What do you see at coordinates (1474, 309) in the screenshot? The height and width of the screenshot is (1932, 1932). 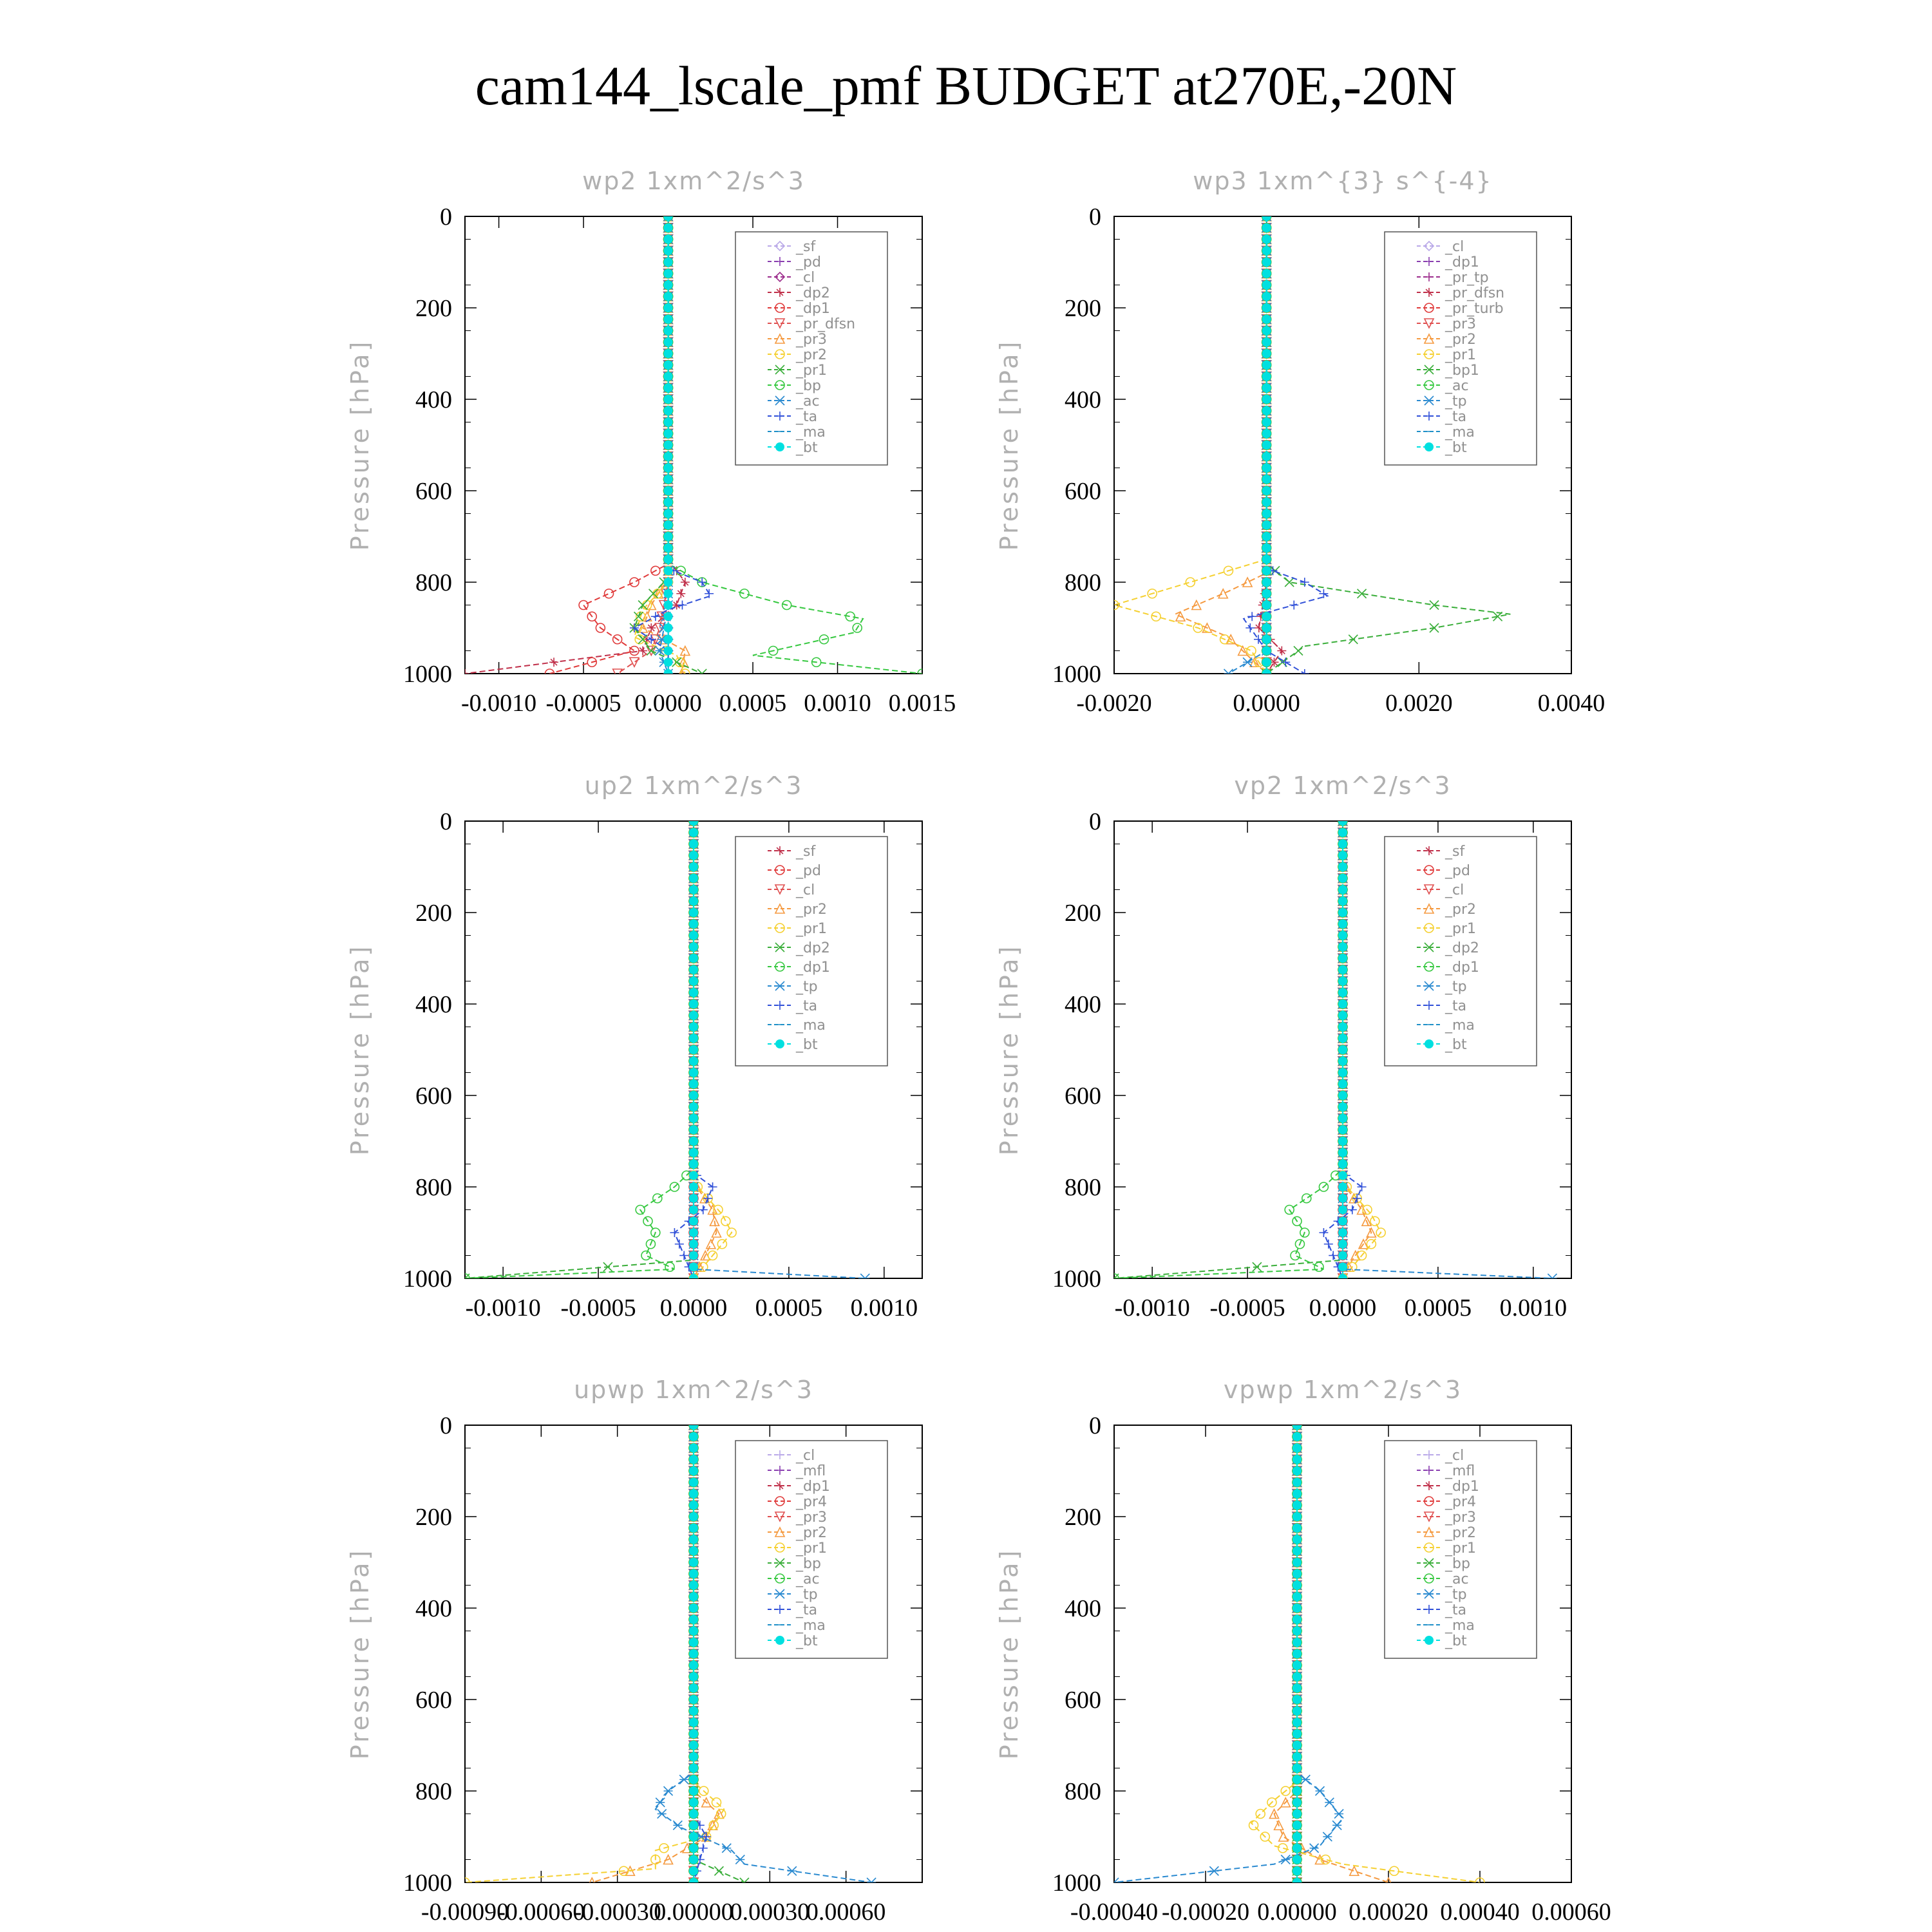 I see `legend-label: _pr_turb` at bounding box center [1474, 309].